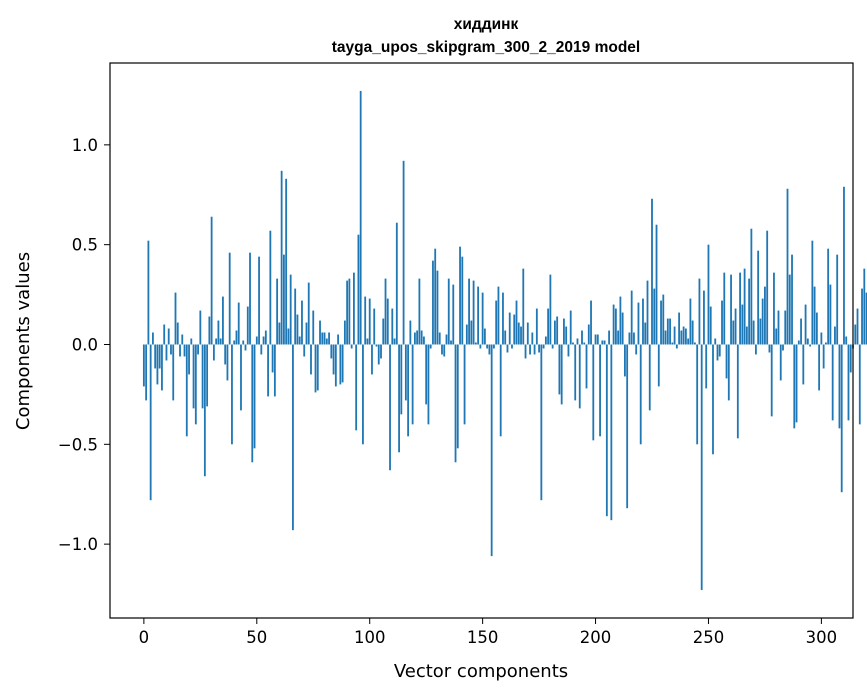  Describe the element at coordinates (256, 637) in the screenshot. I see `x-tick-label: 50` at that location.